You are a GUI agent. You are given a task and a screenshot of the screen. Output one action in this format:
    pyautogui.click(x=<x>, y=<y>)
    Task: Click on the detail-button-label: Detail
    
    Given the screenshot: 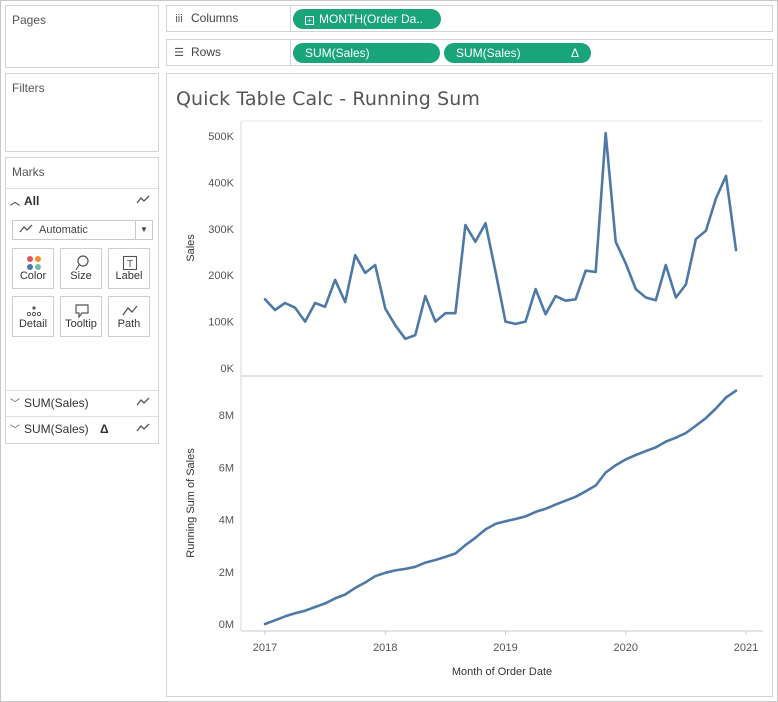 What is the action you would take?
    pyautogui.click(x=33, y=324)
    